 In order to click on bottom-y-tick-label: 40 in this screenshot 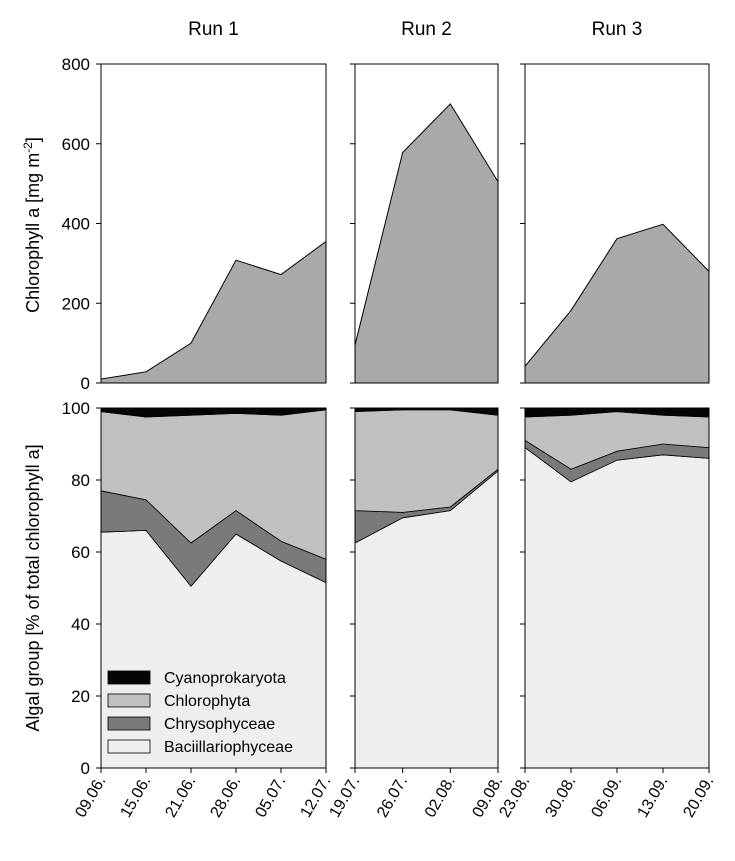, I will do `click(80, 624)`.